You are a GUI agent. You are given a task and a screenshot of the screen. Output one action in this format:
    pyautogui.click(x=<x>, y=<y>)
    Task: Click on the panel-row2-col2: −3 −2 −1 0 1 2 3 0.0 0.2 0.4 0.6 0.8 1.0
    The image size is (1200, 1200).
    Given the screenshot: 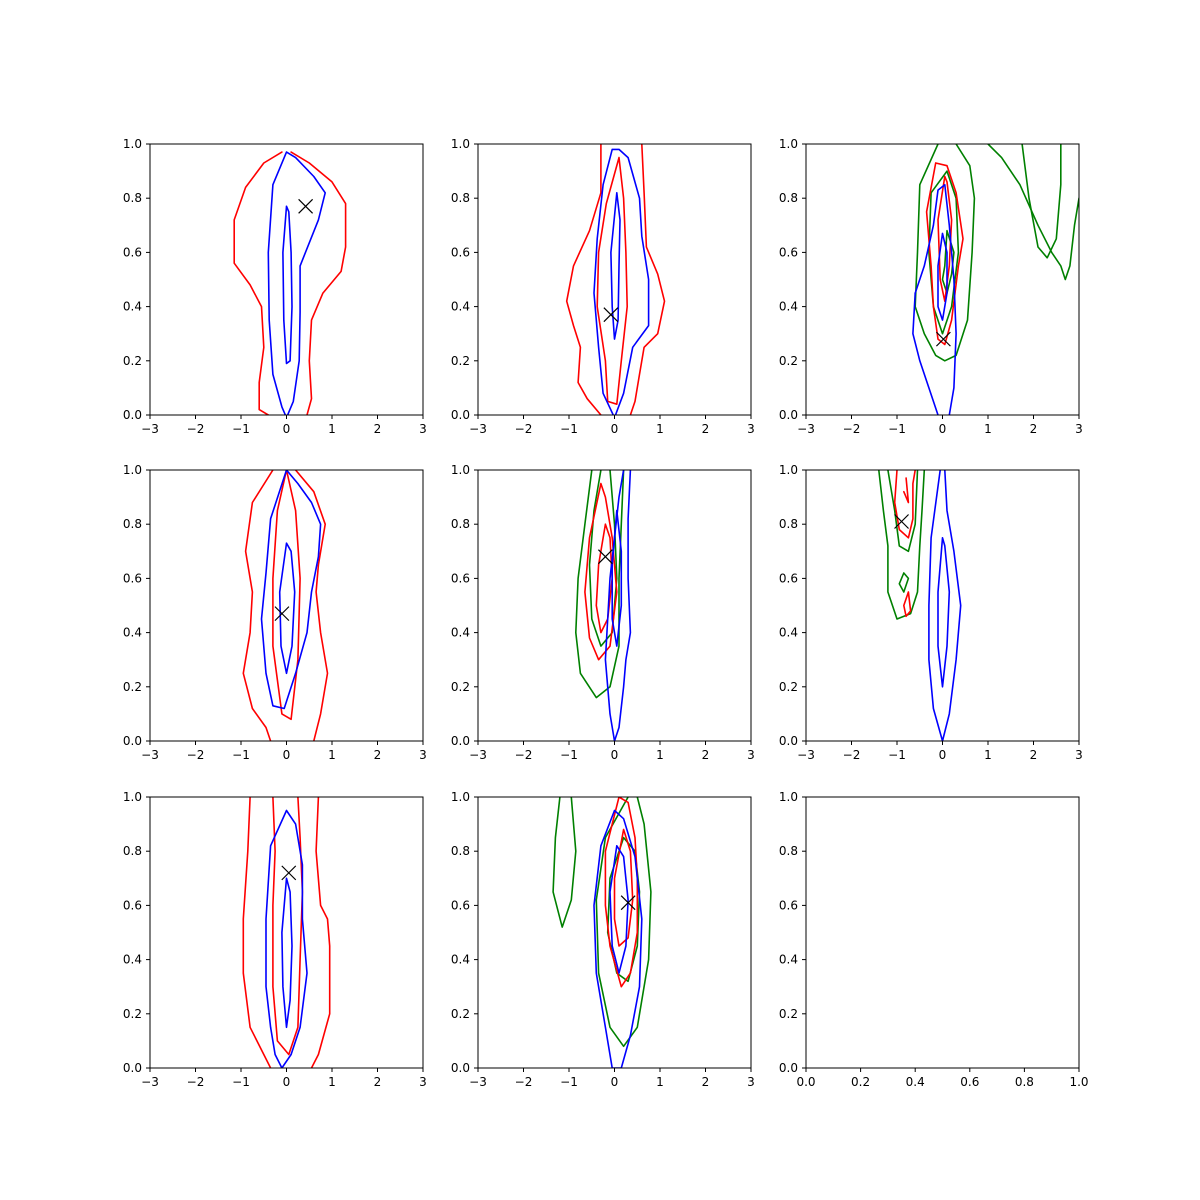 What is the action you would take?
    pyautogui.click(x=603, y=612)
    